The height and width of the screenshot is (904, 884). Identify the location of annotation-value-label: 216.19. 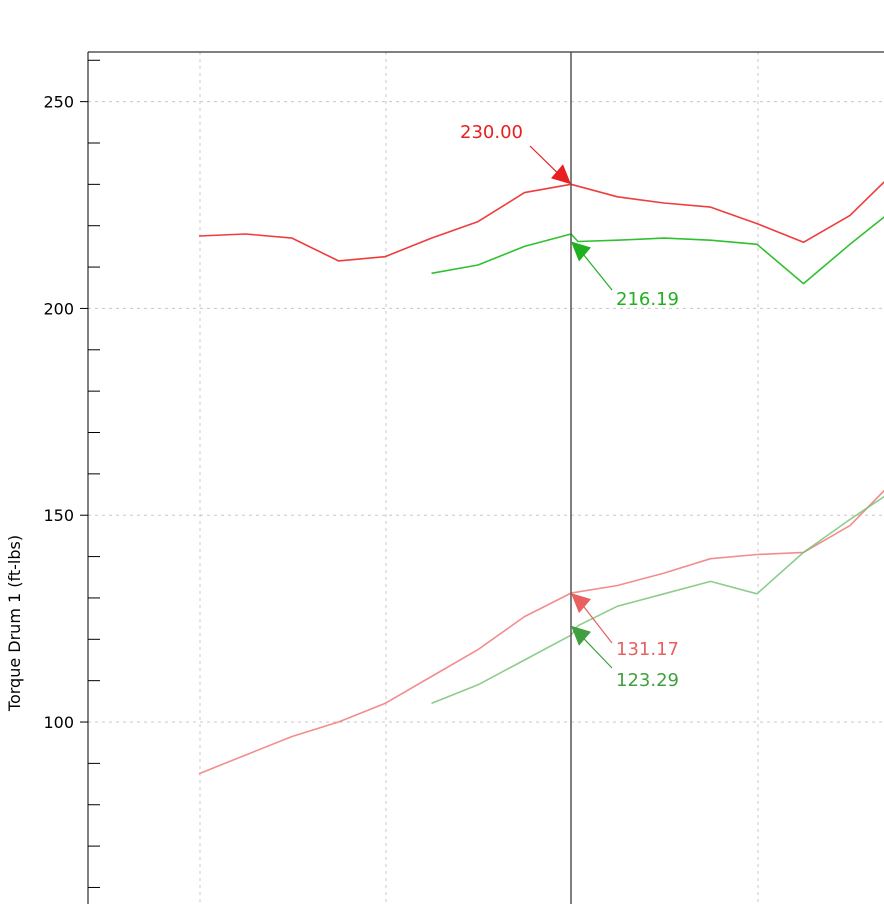
(647, 299).